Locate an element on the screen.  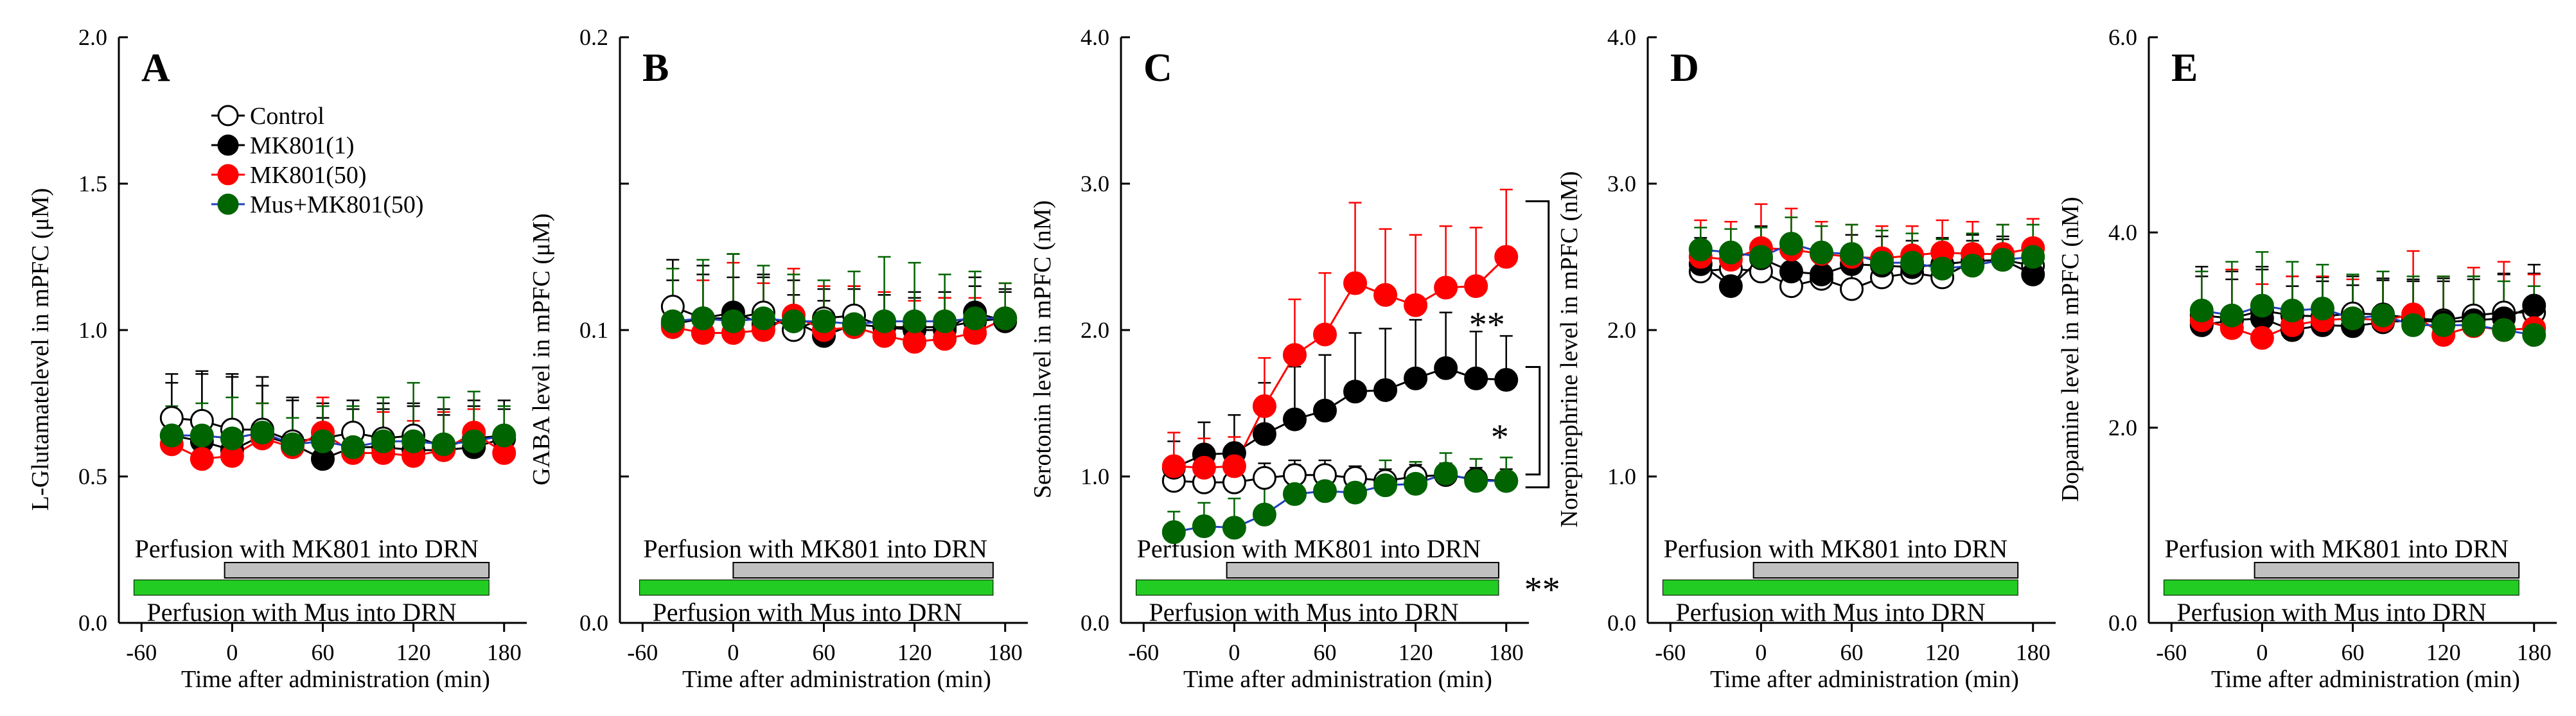
y-tick-label: 3.0 is located at coordinates (1621, 184).